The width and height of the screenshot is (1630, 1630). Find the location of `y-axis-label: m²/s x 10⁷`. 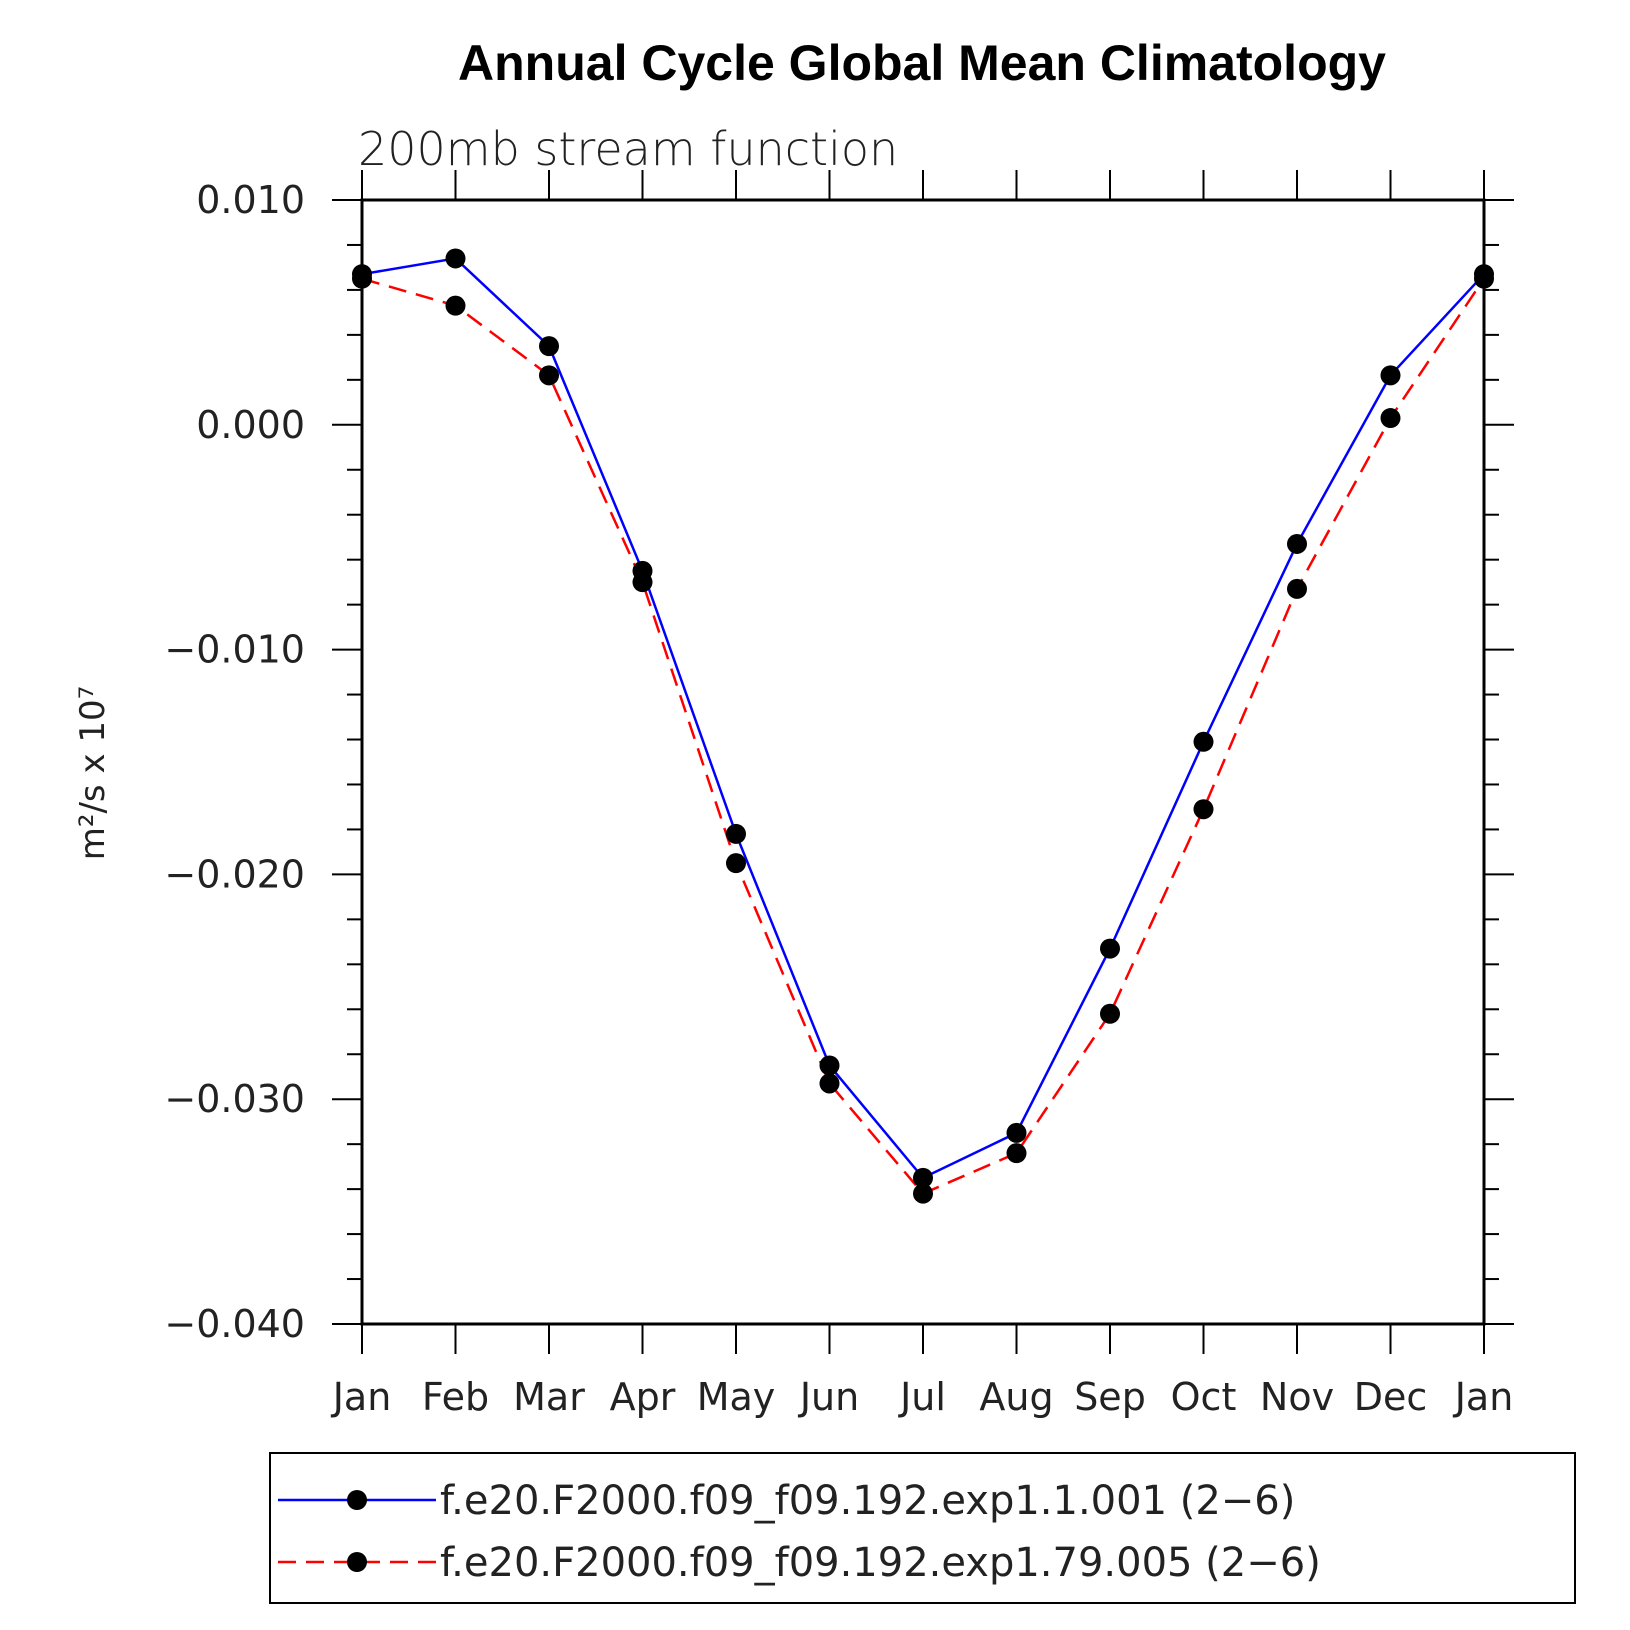

y-axis-label: m²/s x 10⁷ is located at coordinates (93, 773).